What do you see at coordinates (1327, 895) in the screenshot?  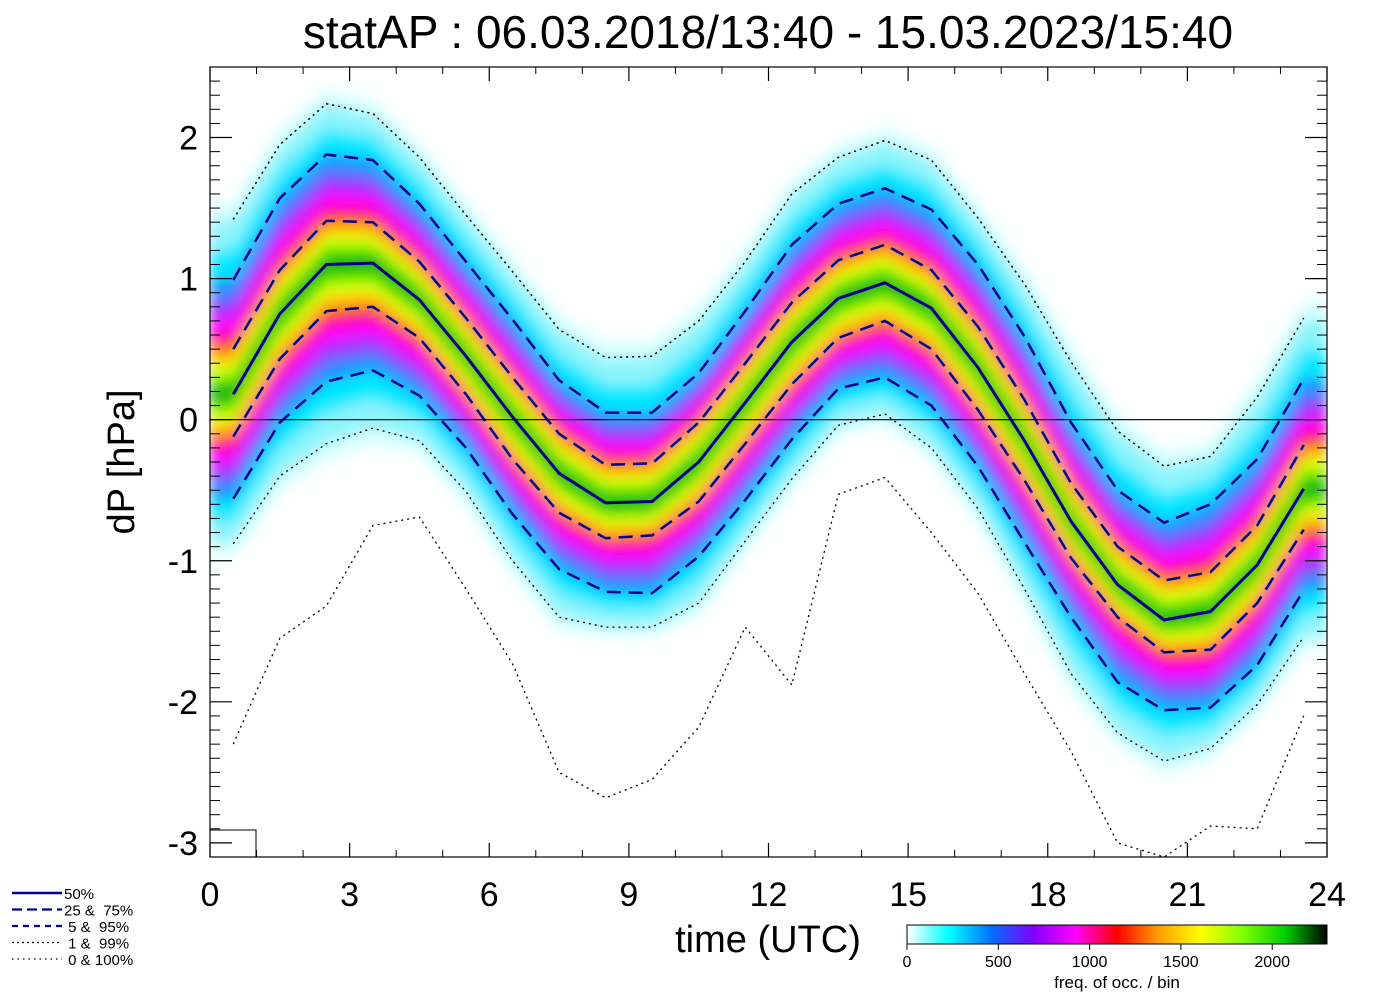 I see `x-tick-label: 24` at bounding box center [1327, 895].